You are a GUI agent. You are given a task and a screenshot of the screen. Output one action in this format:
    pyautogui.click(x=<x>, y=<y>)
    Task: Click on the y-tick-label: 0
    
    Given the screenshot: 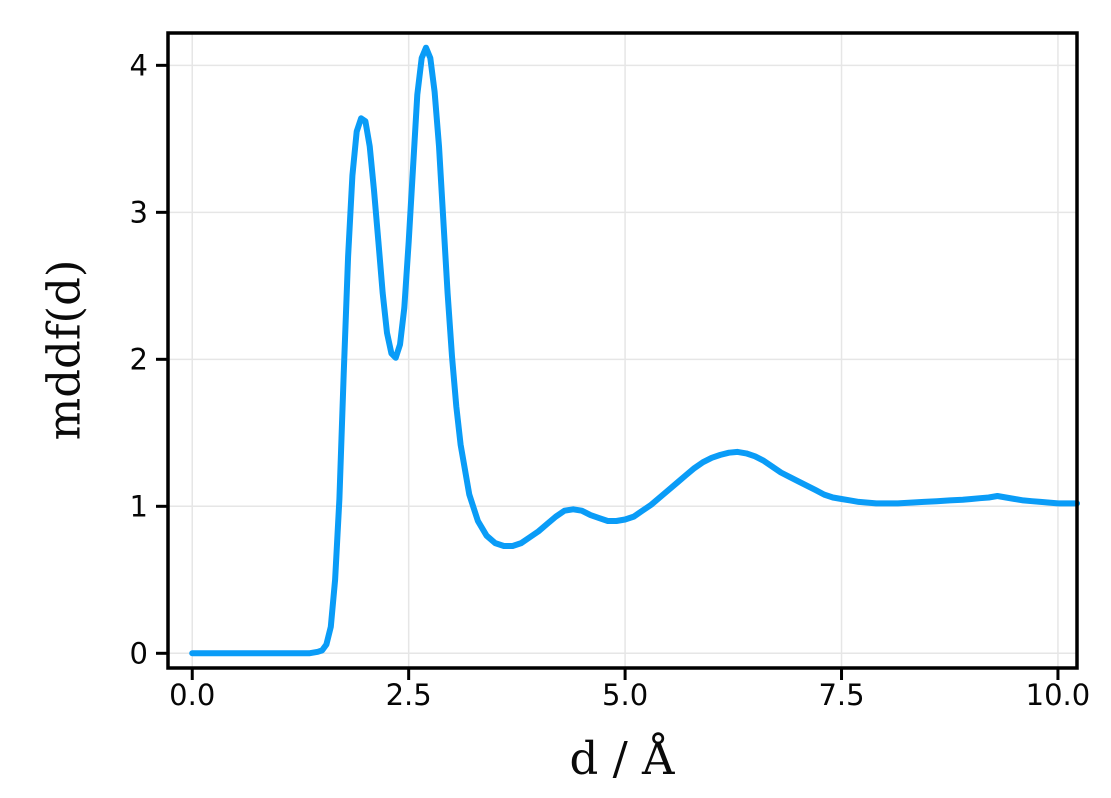 What is the action you would take?
    pyautogui.click(x=139, y=653)
    